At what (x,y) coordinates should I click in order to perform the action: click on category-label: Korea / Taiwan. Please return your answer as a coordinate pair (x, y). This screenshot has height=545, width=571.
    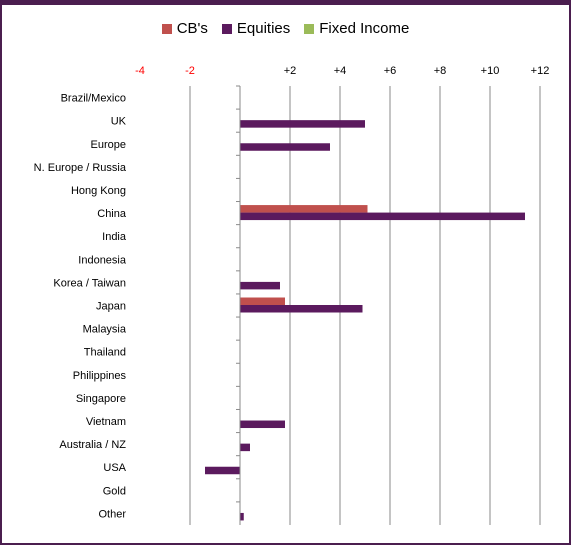
    Looking at the image, I should click on (89, 283).